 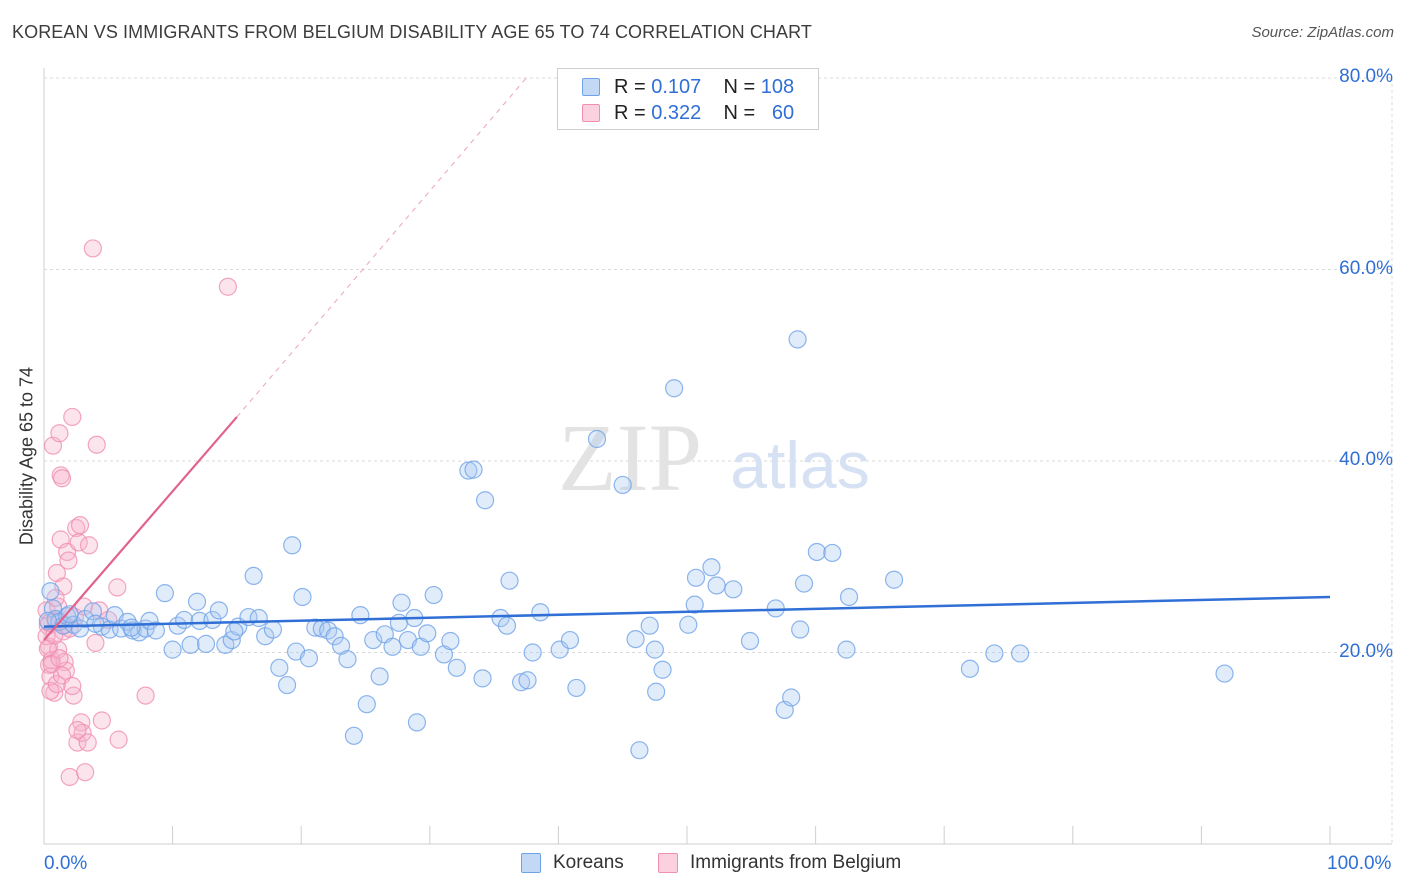 What do you see at coordinates (26, 456) in the screenshot?
I see `y-axis-title: Disability Age 65 to 74` at bounding box center [26, 456].